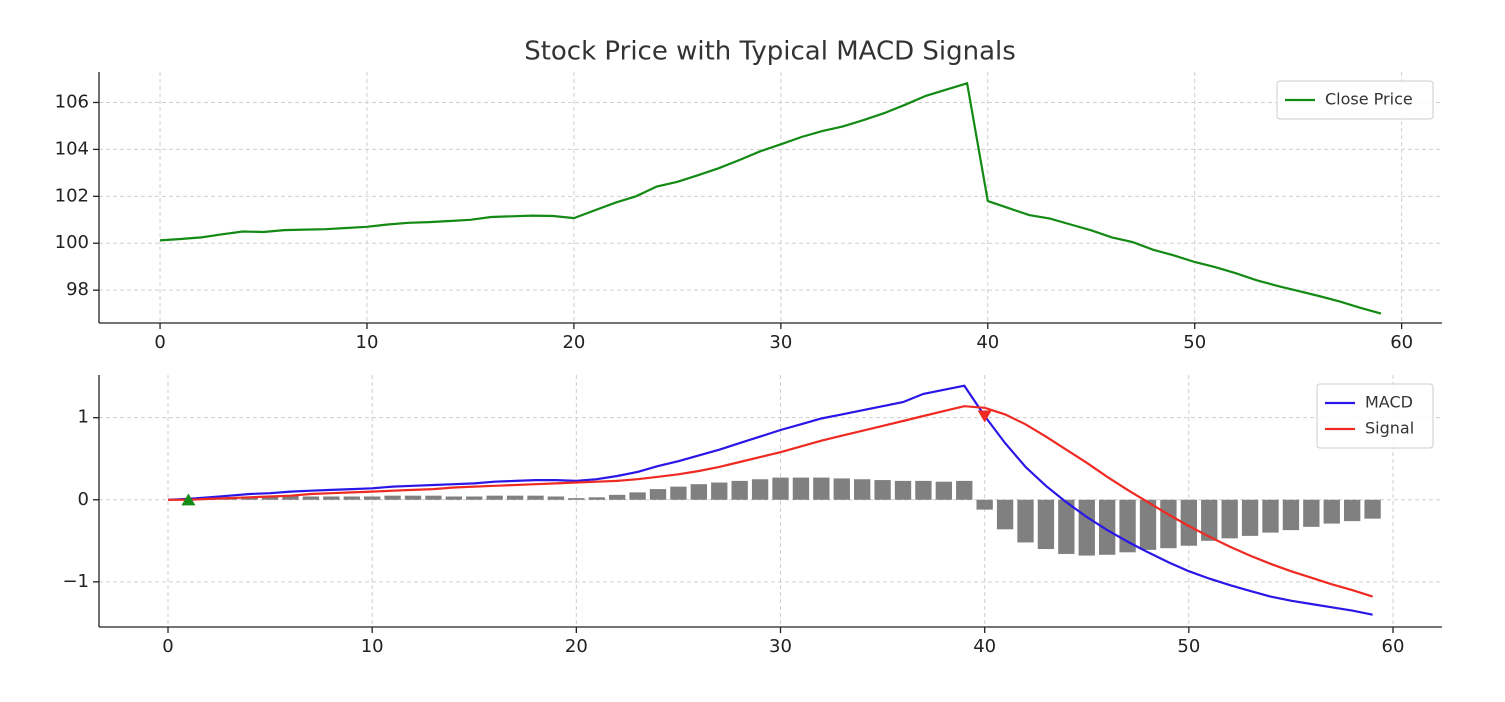  I want to click on y-tick-label: 0, so click(83, 499).